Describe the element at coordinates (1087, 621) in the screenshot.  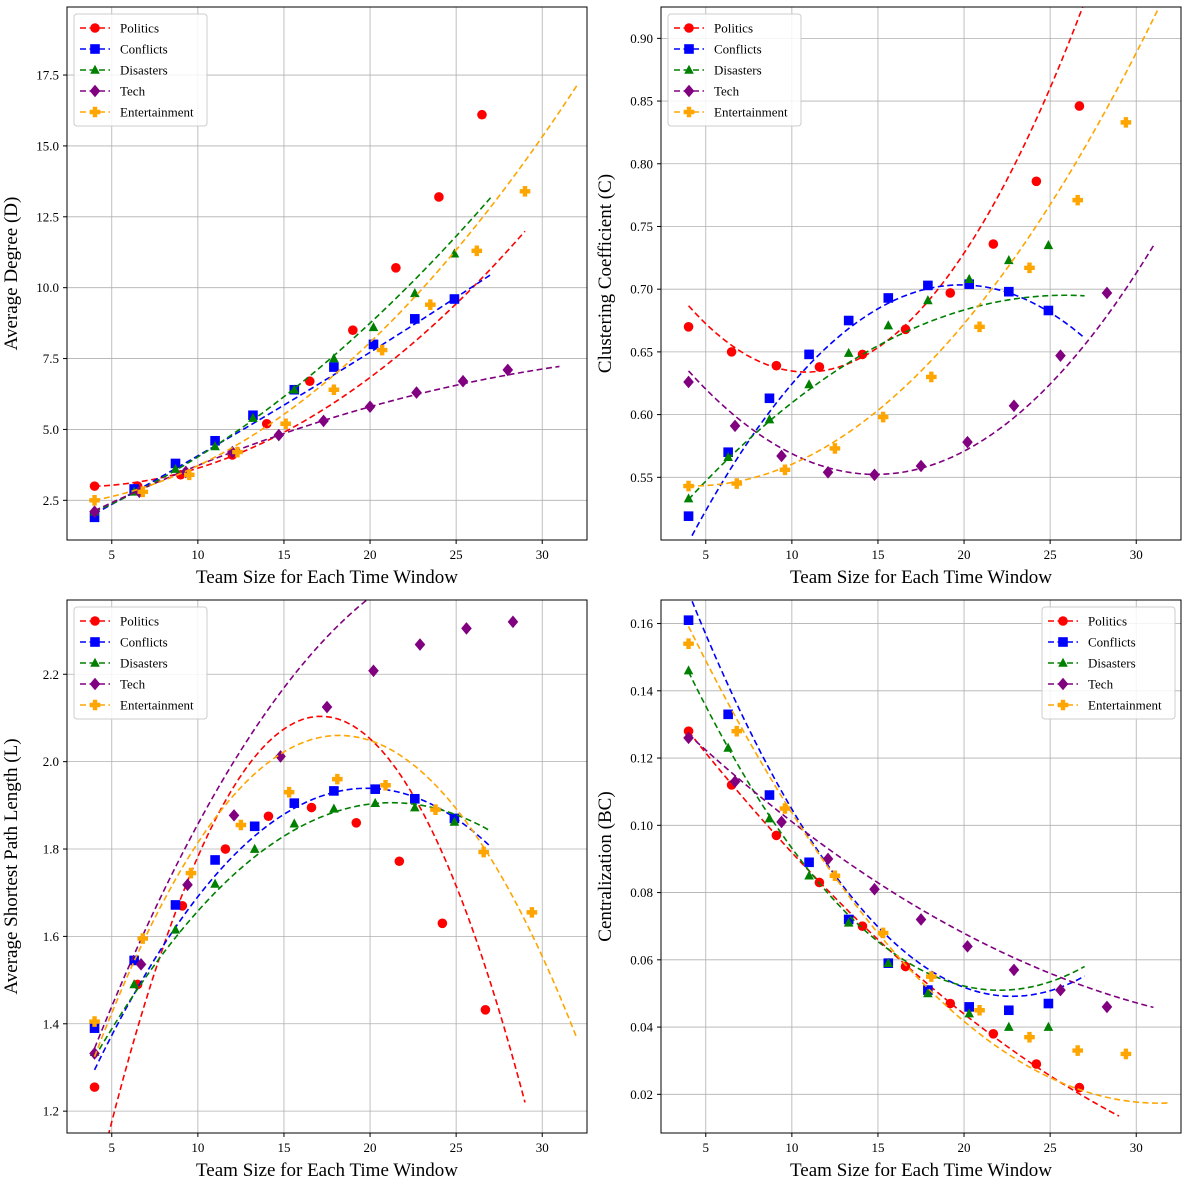
I see `legend-item-politics: Politics` at that location.